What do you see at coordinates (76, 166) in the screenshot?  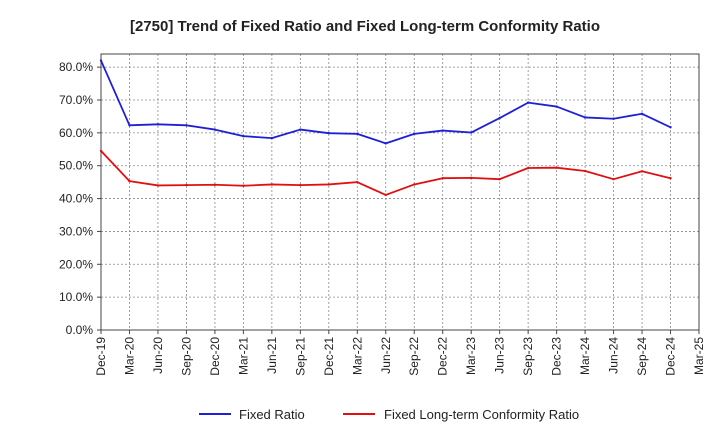 I see `y-tick-label: 50.0%` at bounding box center [76, 166].